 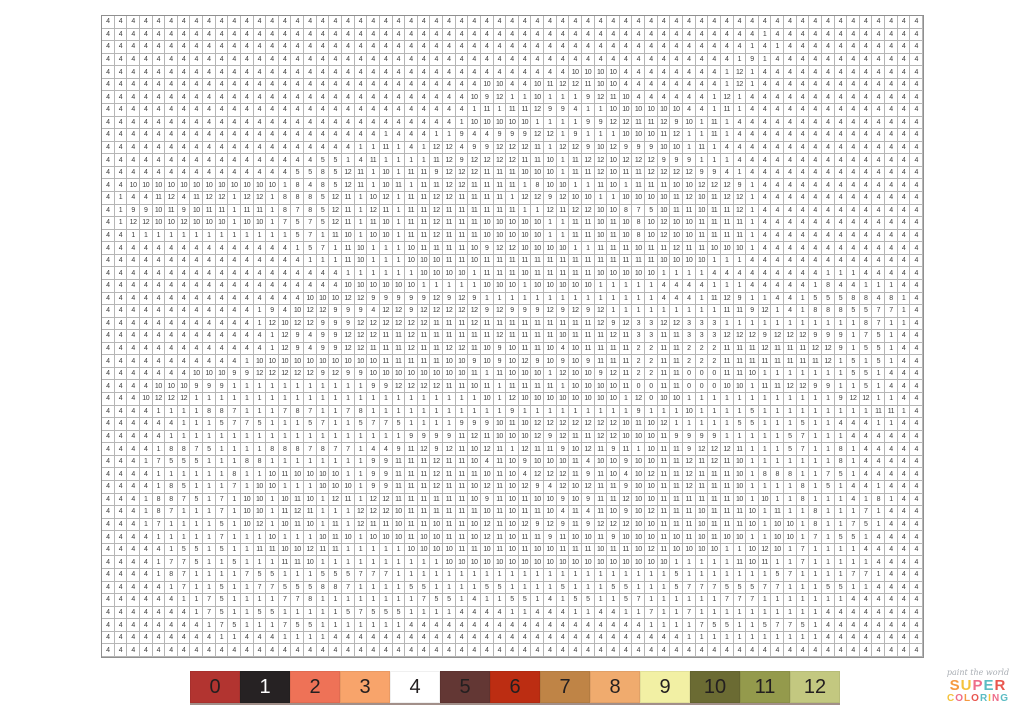 I want to click on grid-cell: 8, so click(x=815, y=525).